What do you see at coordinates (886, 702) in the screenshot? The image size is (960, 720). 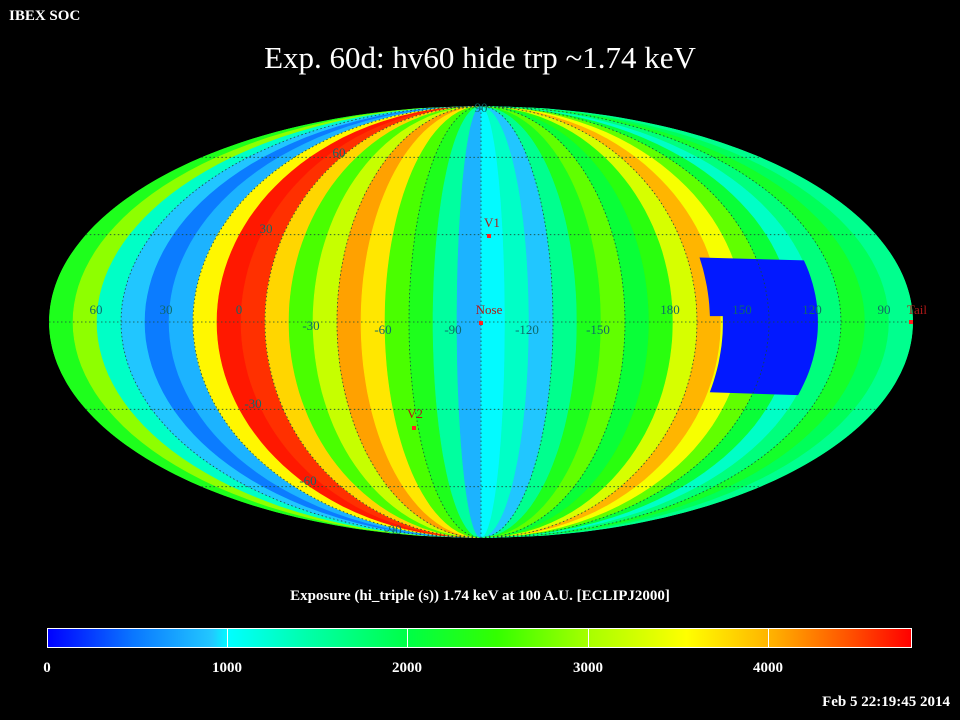 I see `timestamp: Feb 5 22:19:45 2014` at bounding box center [886, 702].